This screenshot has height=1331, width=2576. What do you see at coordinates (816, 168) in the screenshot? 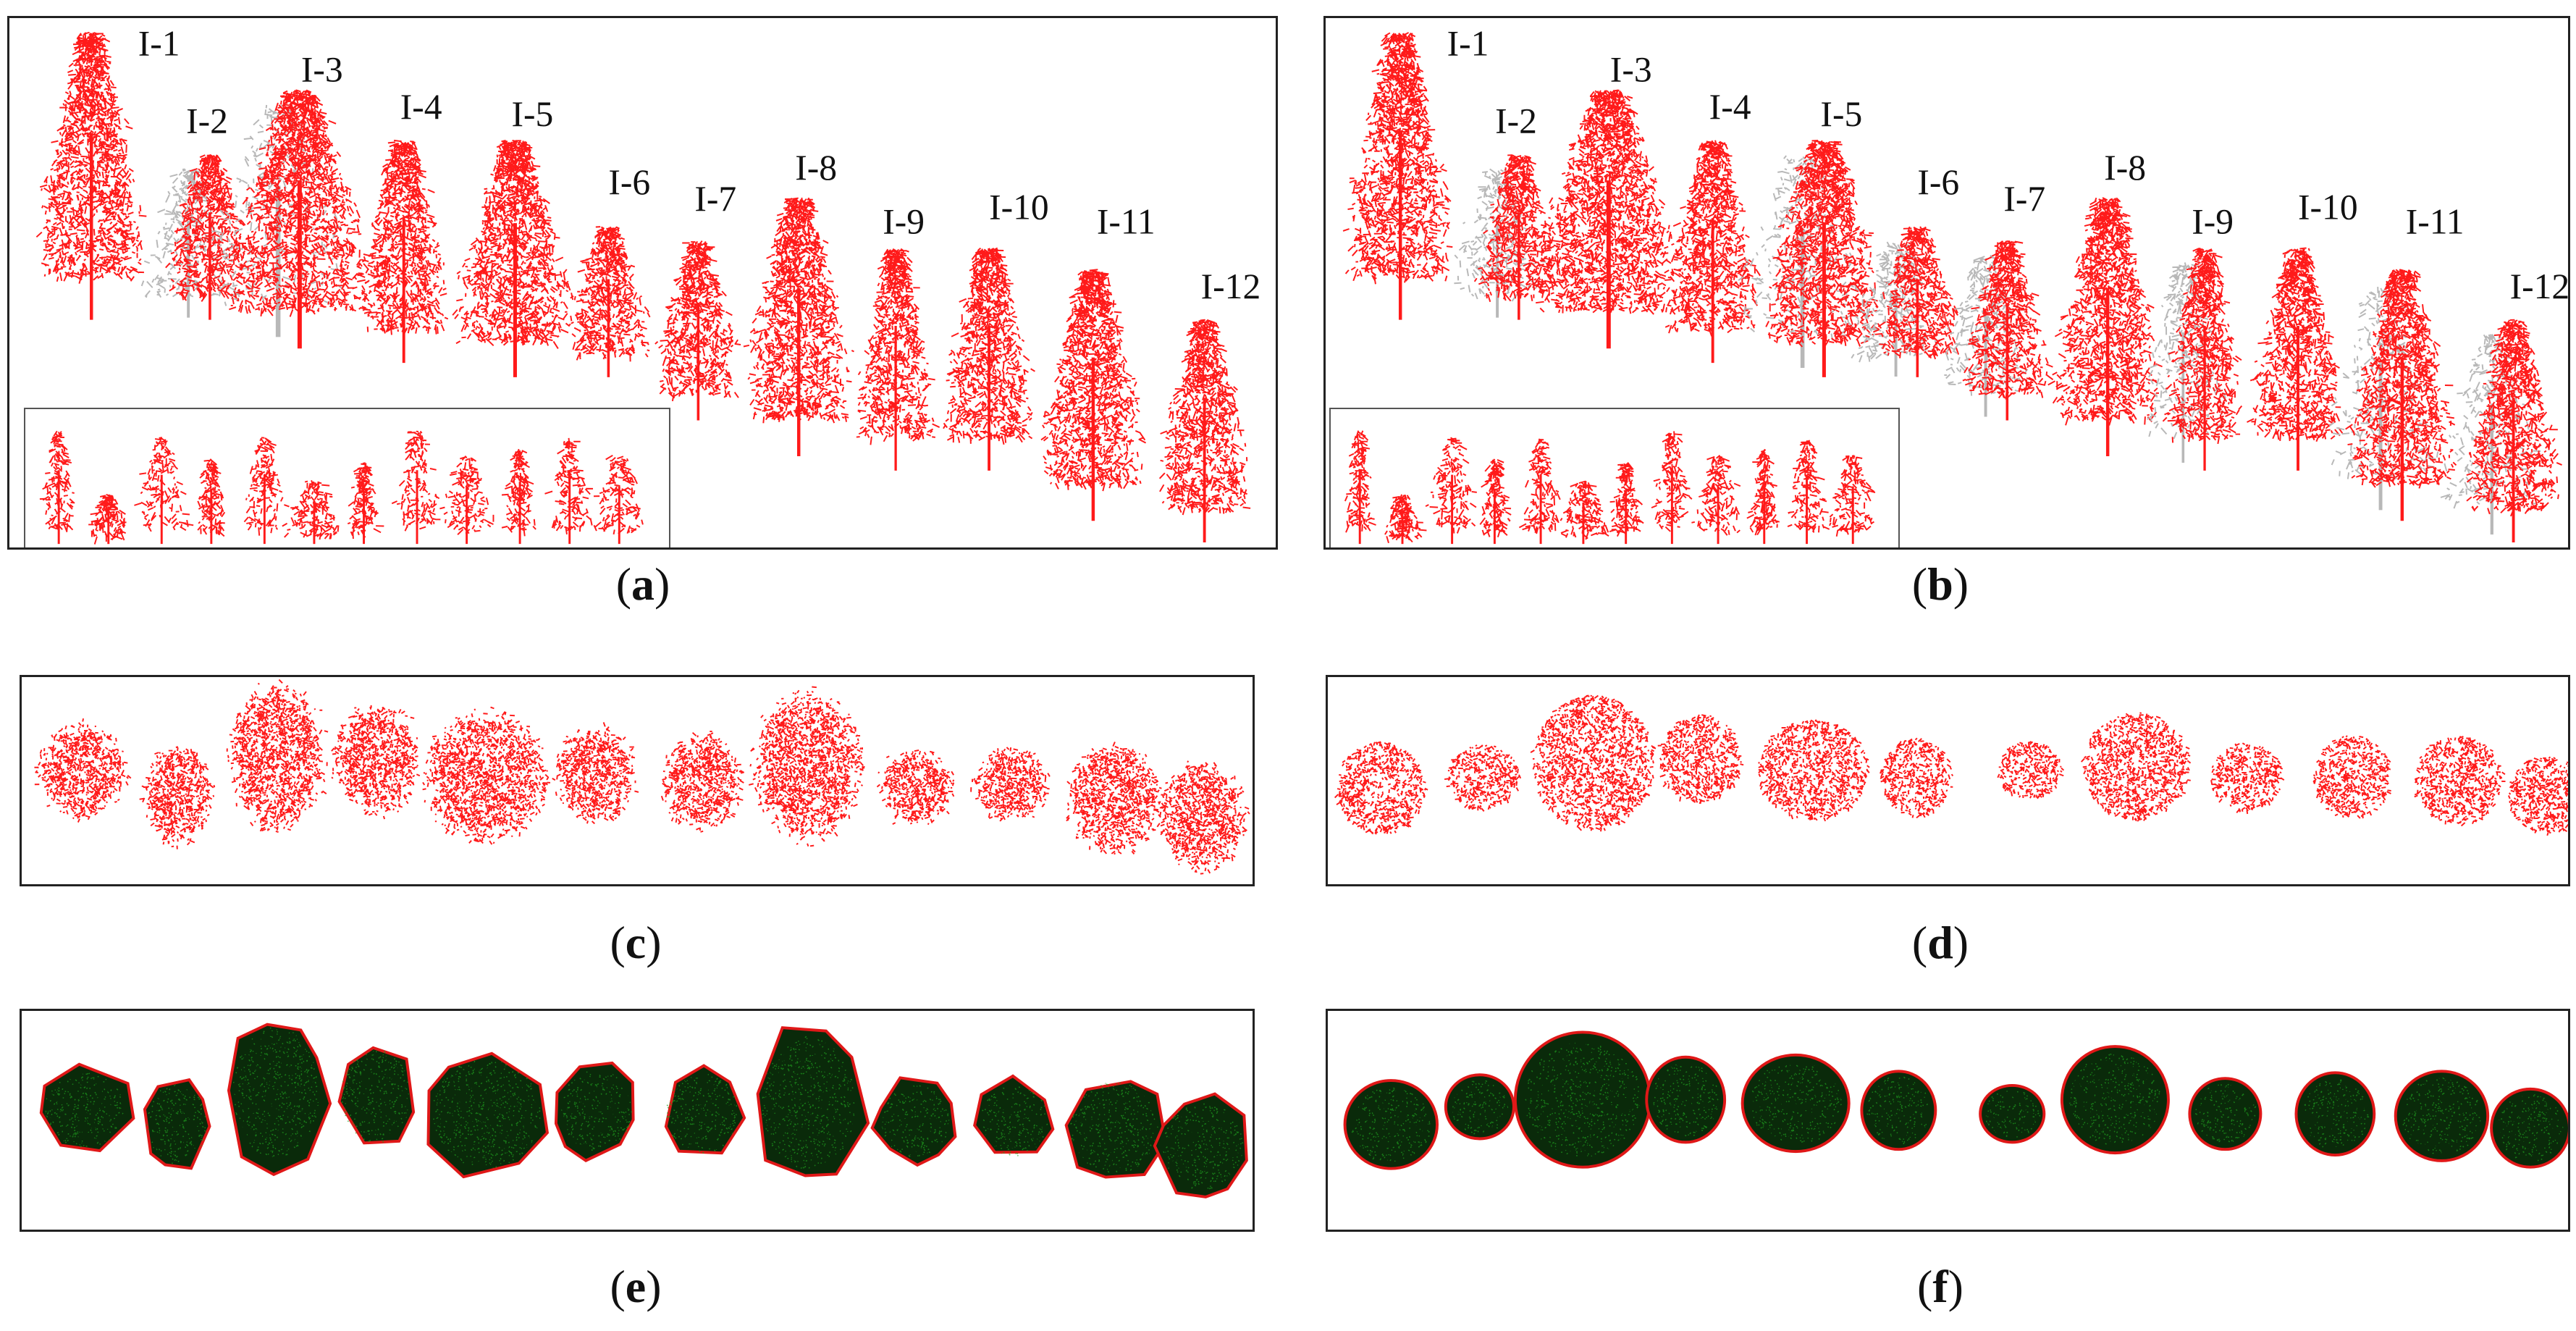
I see `tree-label-8: I-8` at bounding box center [816, 168].